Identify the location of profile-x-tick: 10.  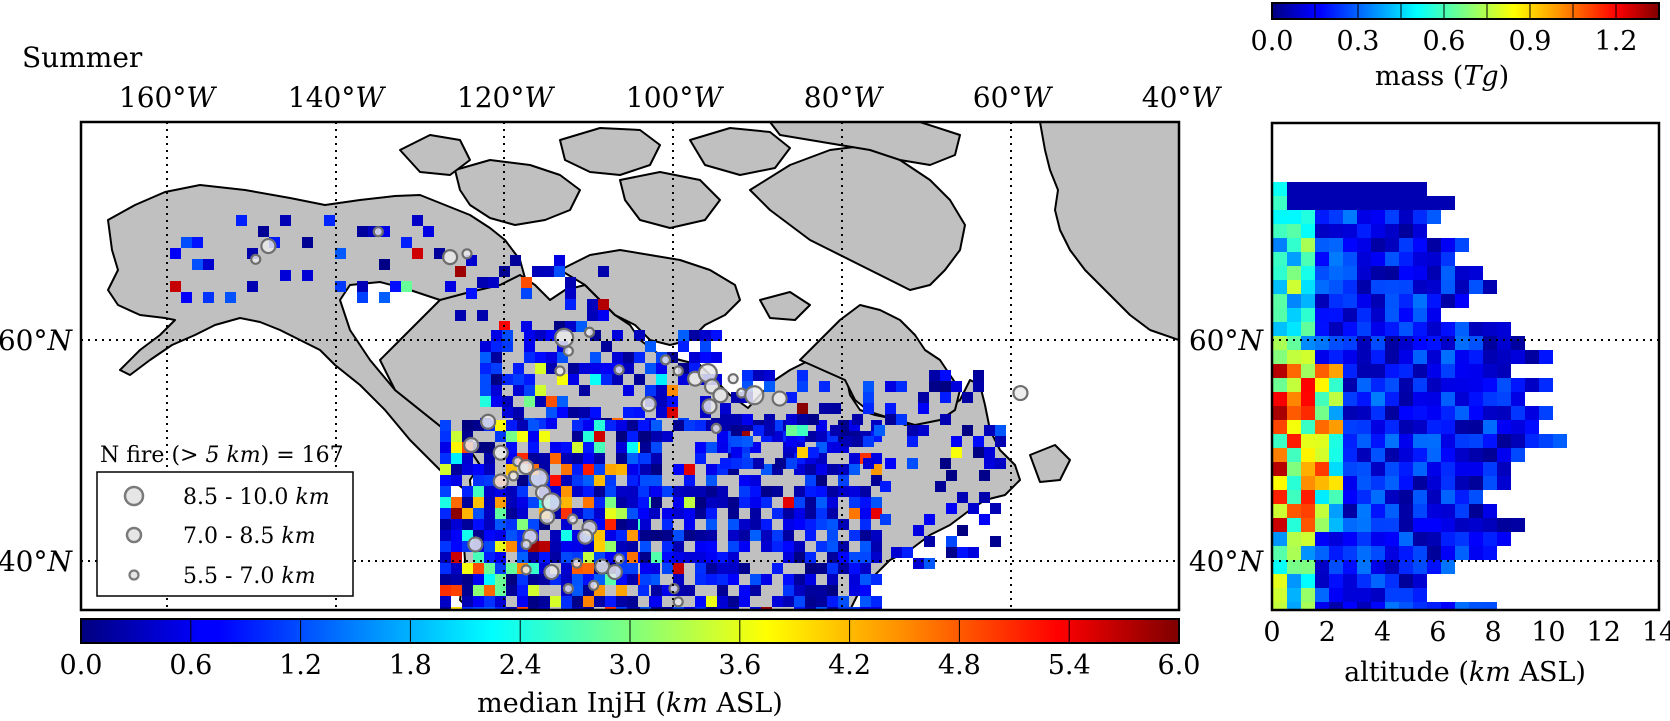
(1548, 632).